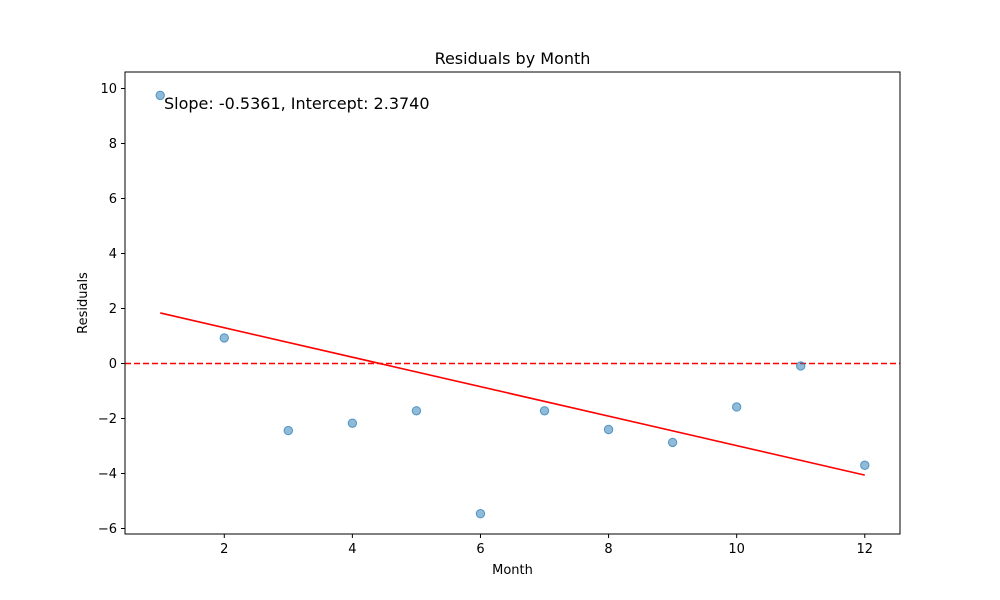 Image resolution: width=1000 pixels, height=600 pixels. I want to click on x-tick-label: 2, so click(224, 549).